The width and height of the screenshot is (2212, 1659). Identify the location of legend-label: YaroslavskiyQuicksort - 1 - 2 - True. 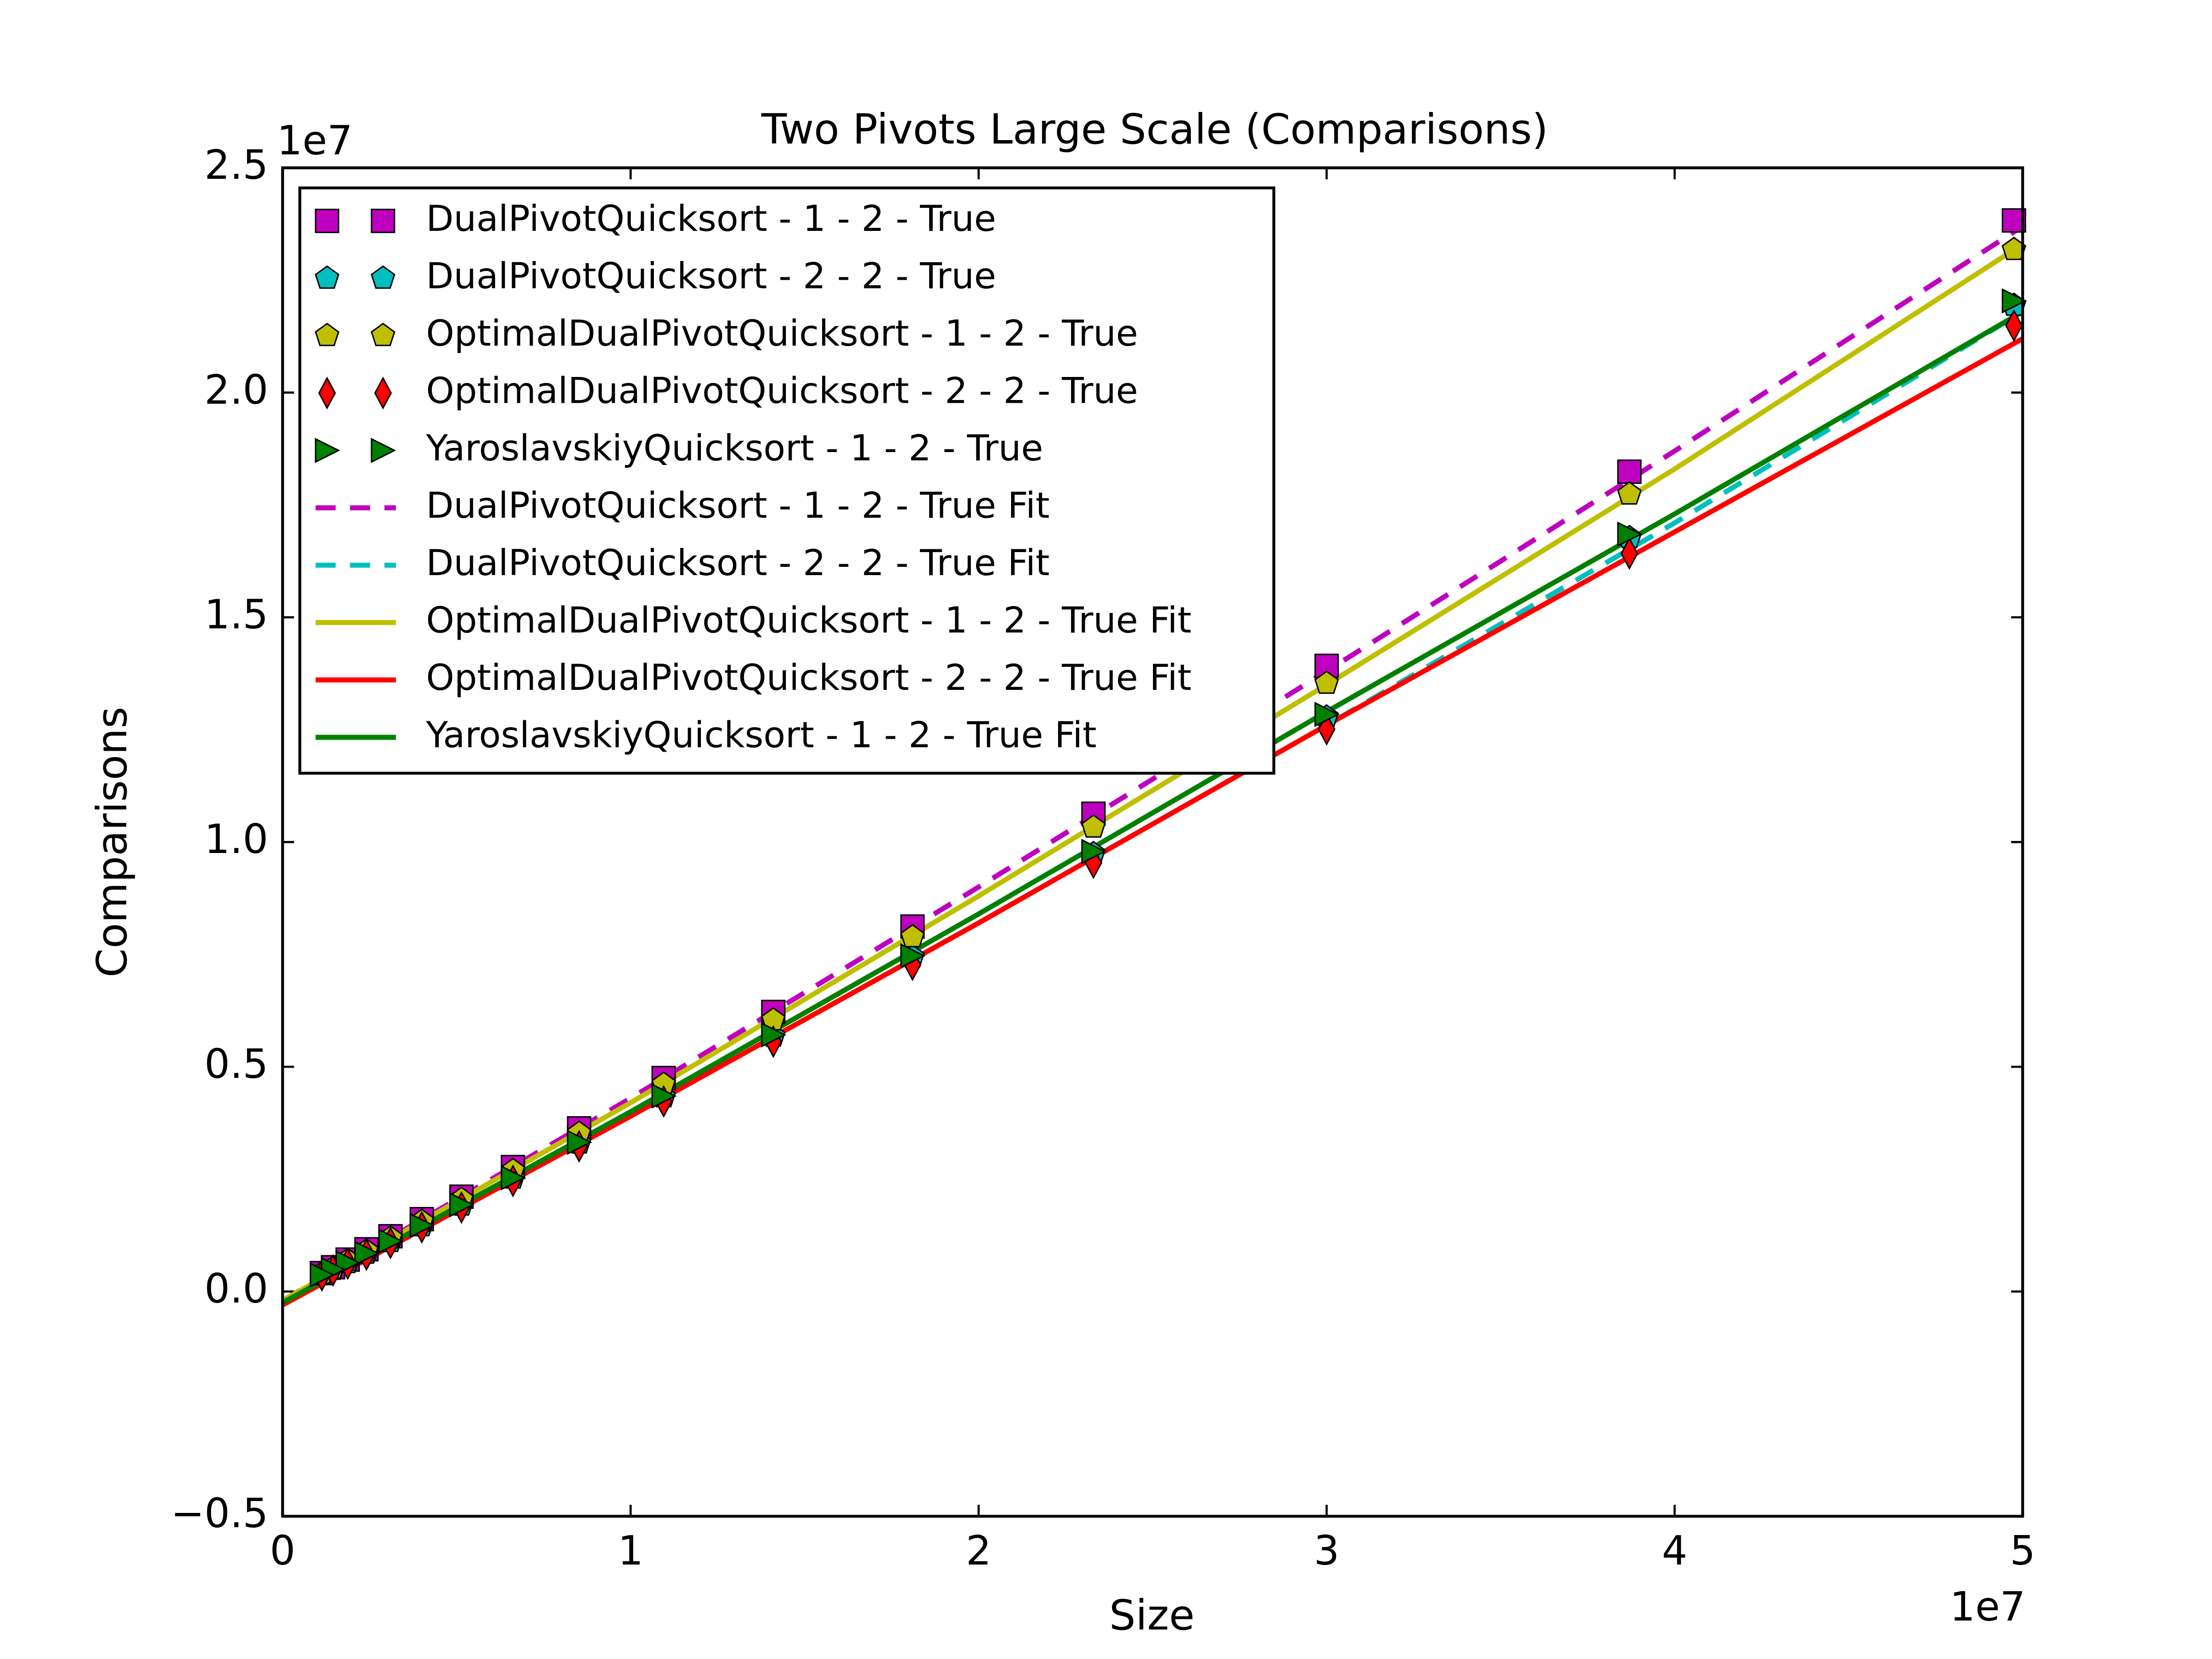
(734, 448).